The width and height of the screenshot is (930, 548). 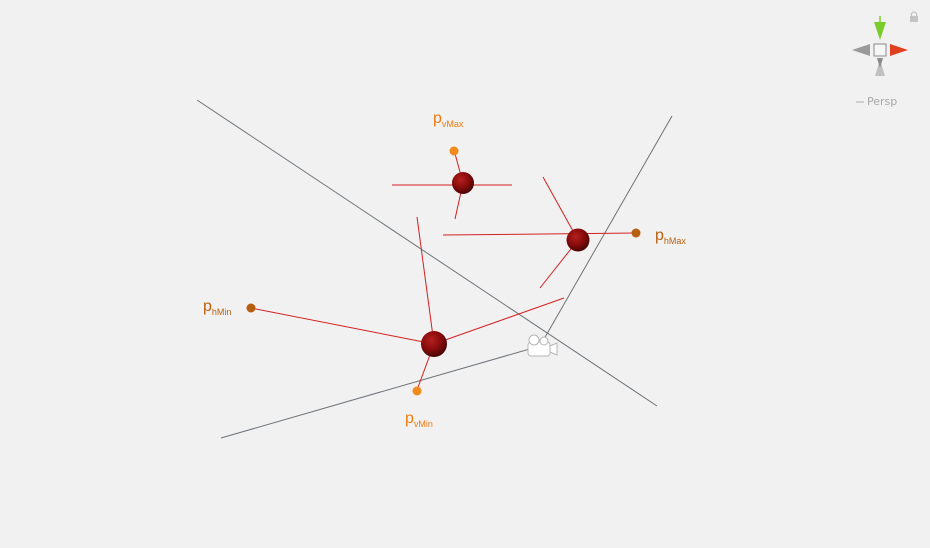 What do you see at coordinates (861, 50) in the screenshot?
I see `gizmo-neg-x-axis-icon` at bounding box center [861, 50].